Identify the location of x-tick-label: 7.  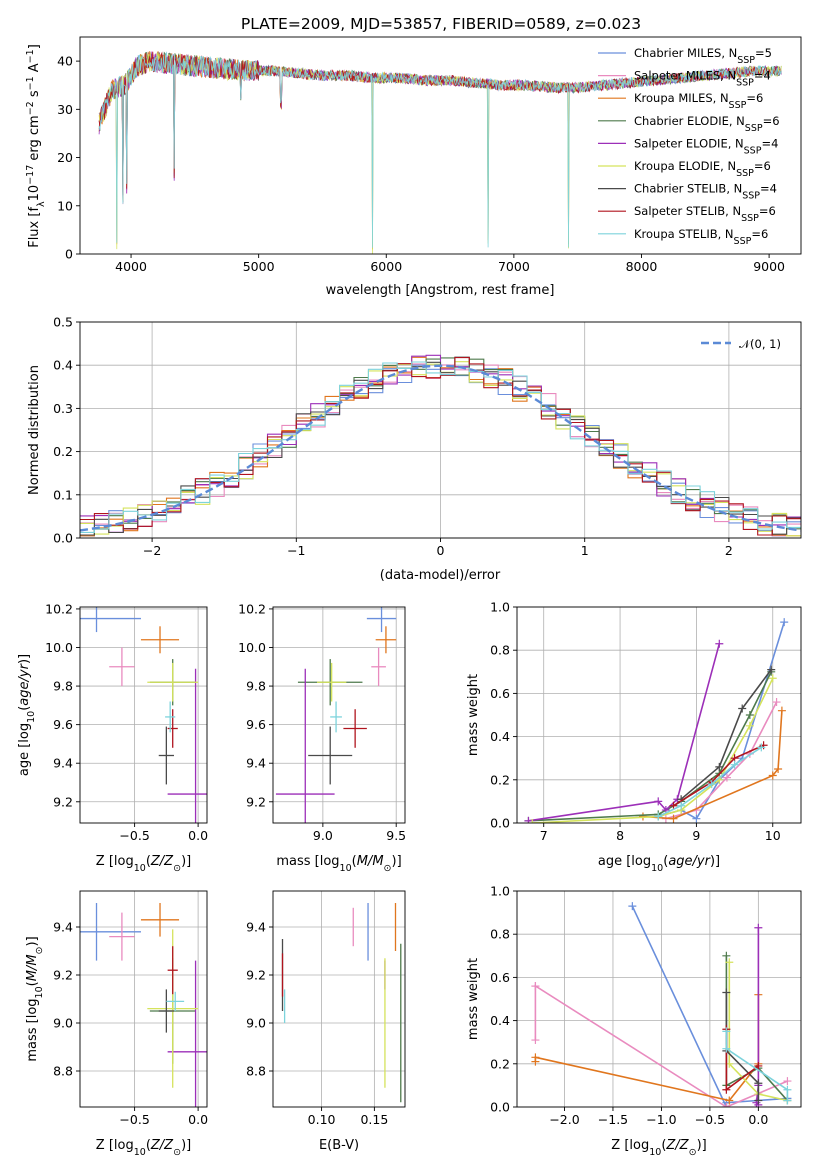
(544, 835).